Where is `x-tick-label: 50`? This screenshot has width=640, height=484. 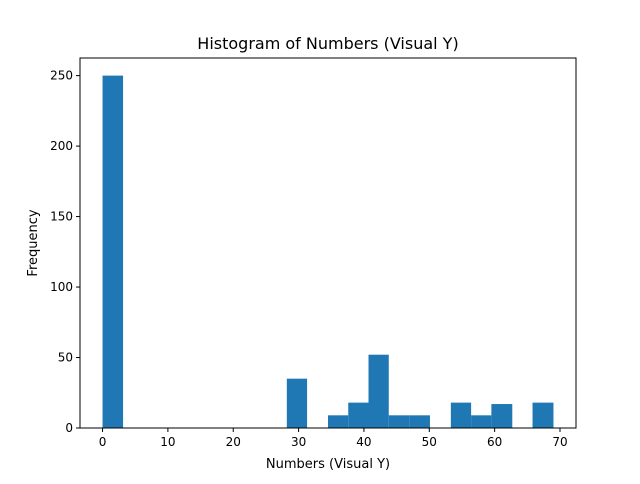
x-tick-label: 50 is located at coordinates (429, 442).